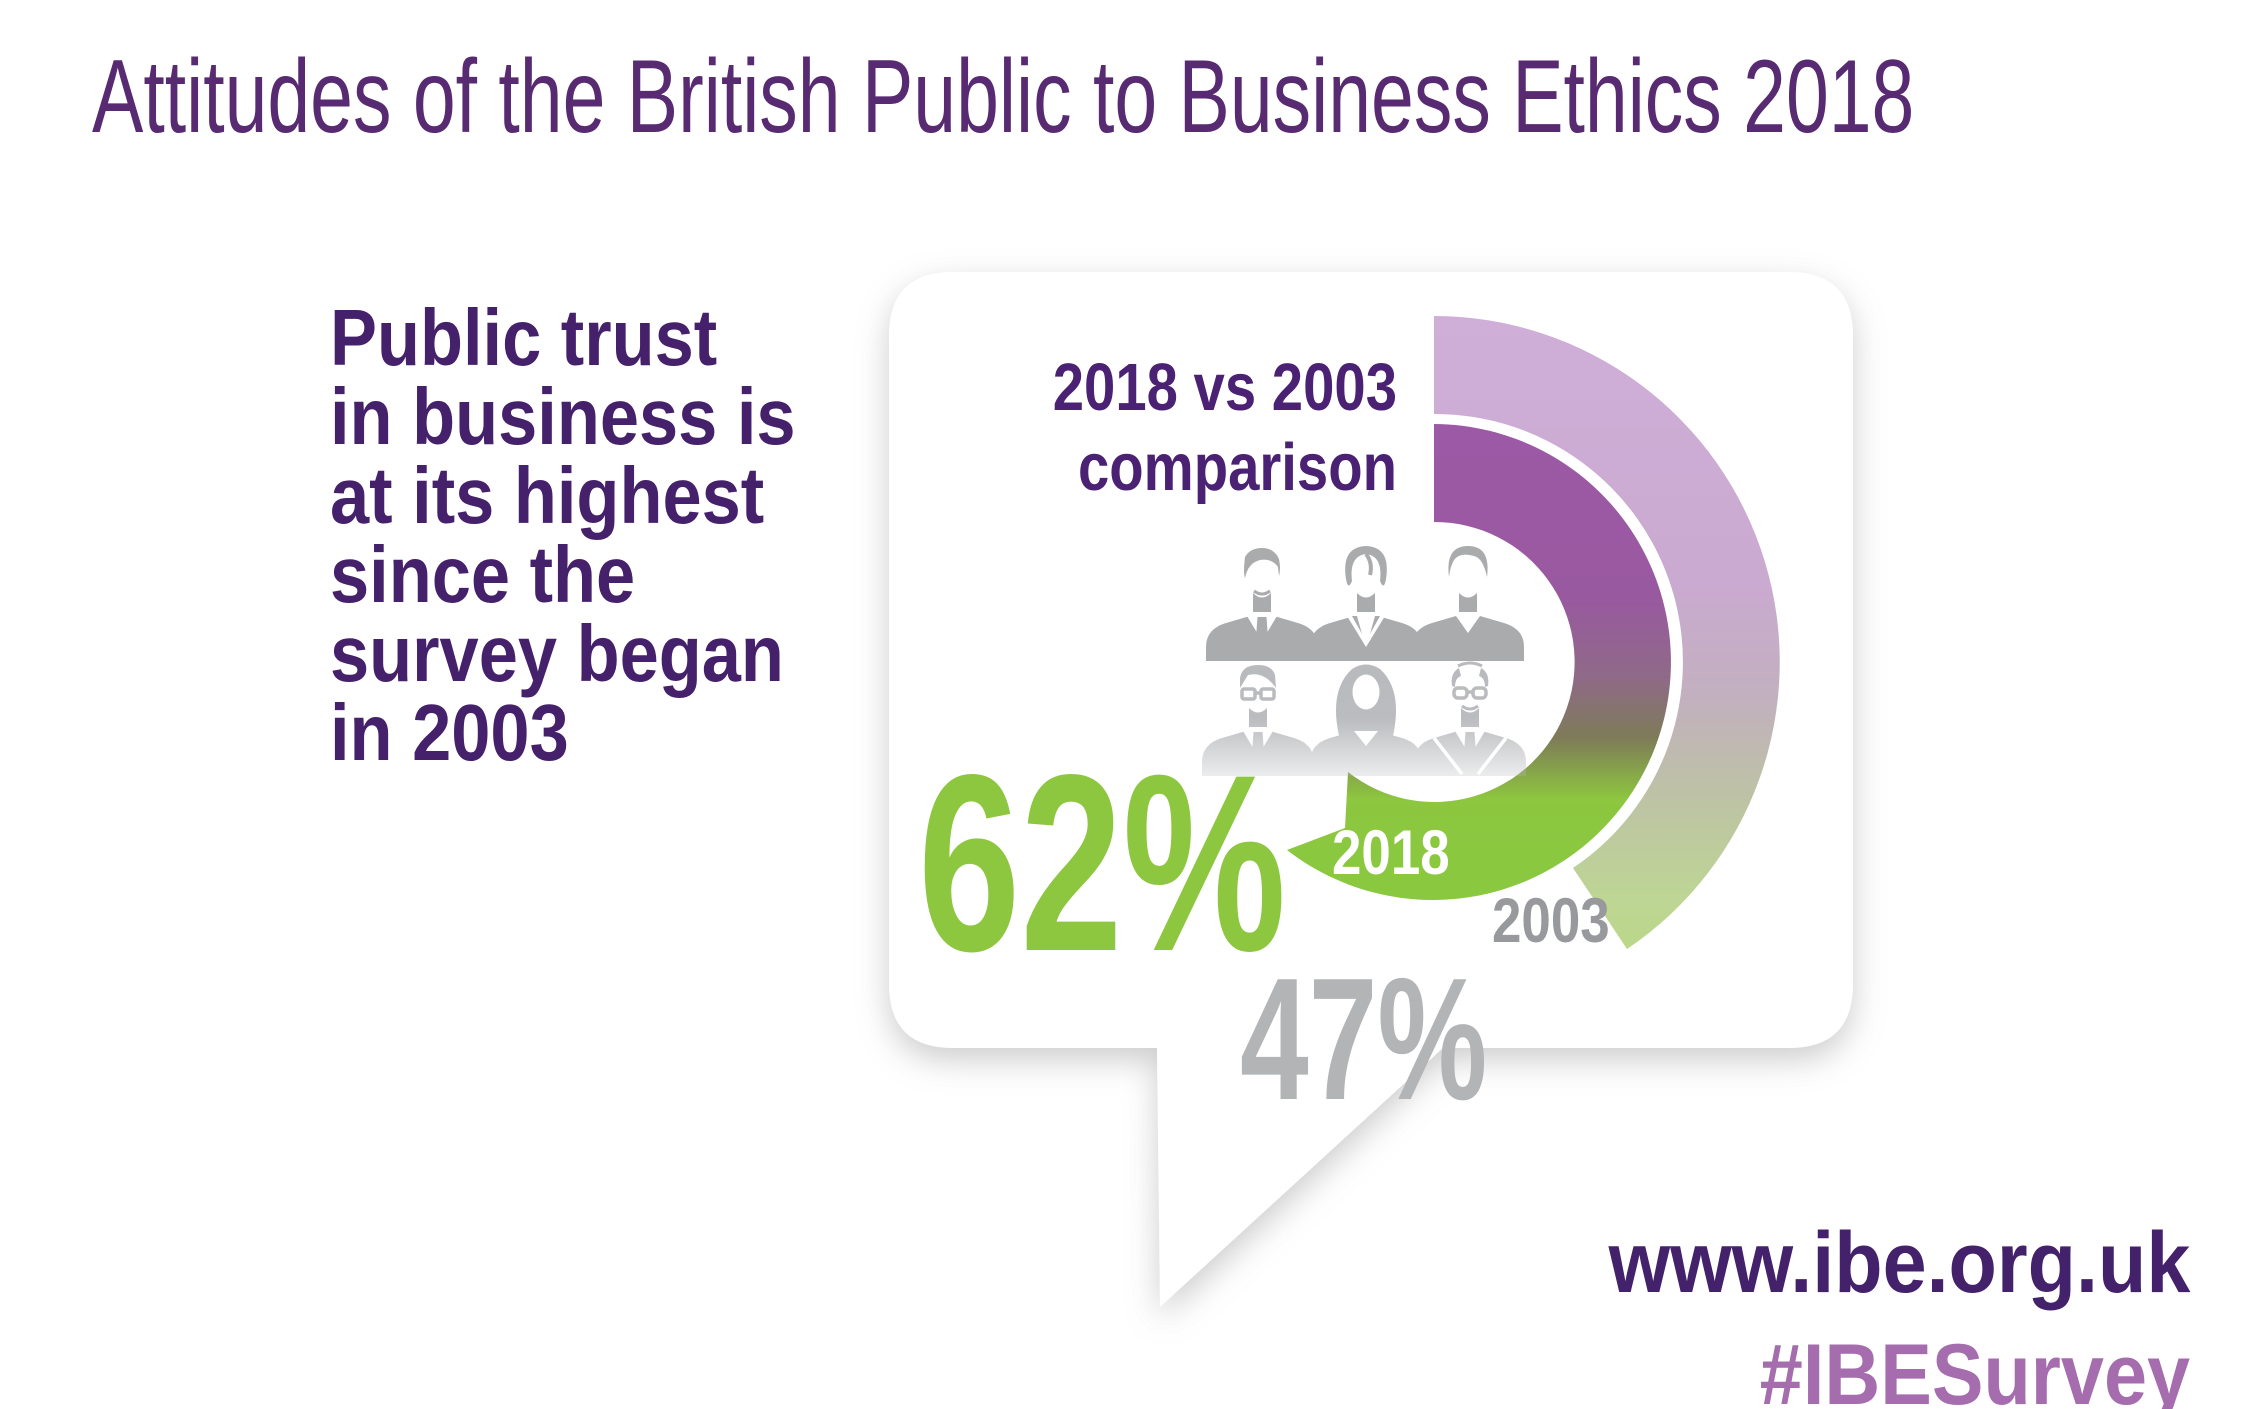 Image resolution: width=2253 pixels, height=1409 pixels. I want to click on comparison-heading-line2: comparison, so click(1237, 467).